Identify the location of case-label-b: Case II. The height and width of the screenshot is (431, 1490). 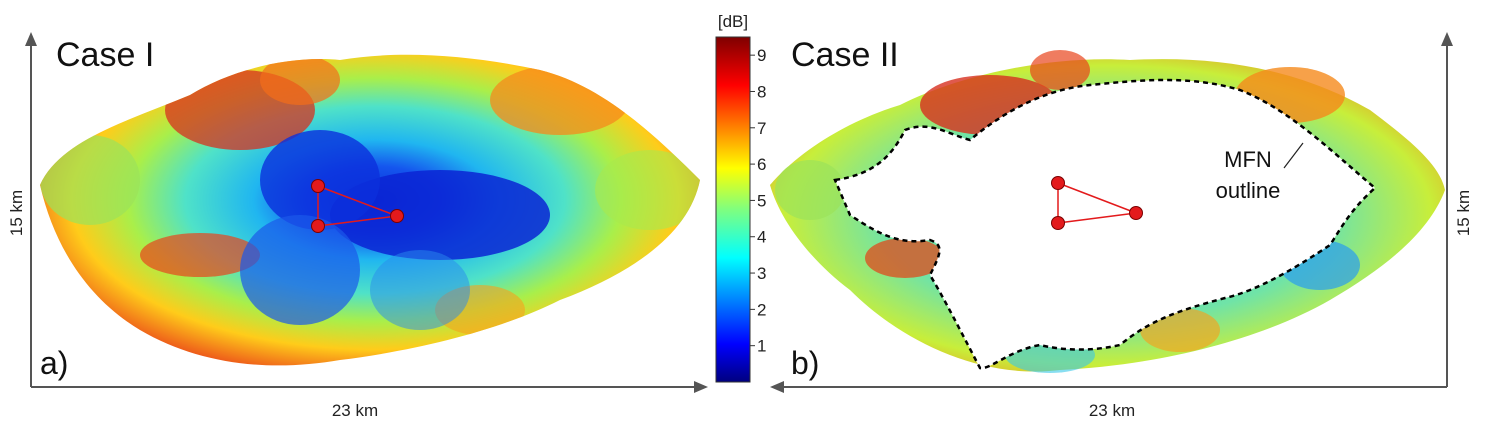
(845, 55).